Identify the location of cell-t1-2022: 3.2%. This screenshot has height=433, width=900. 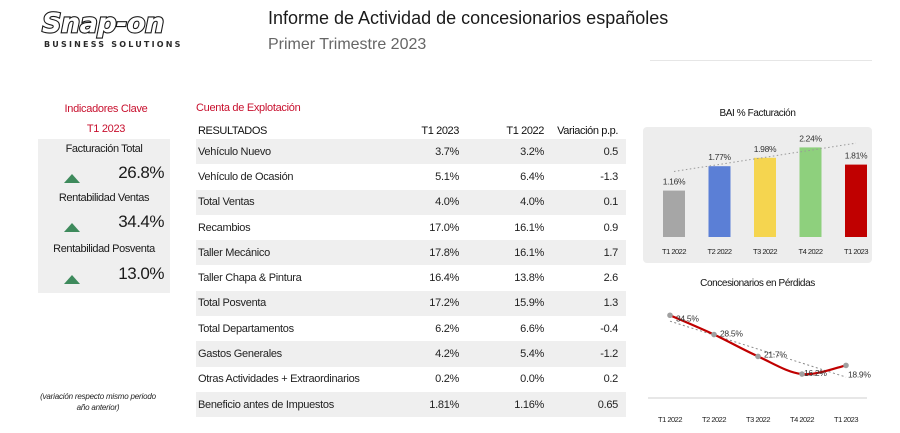
(532, 151).